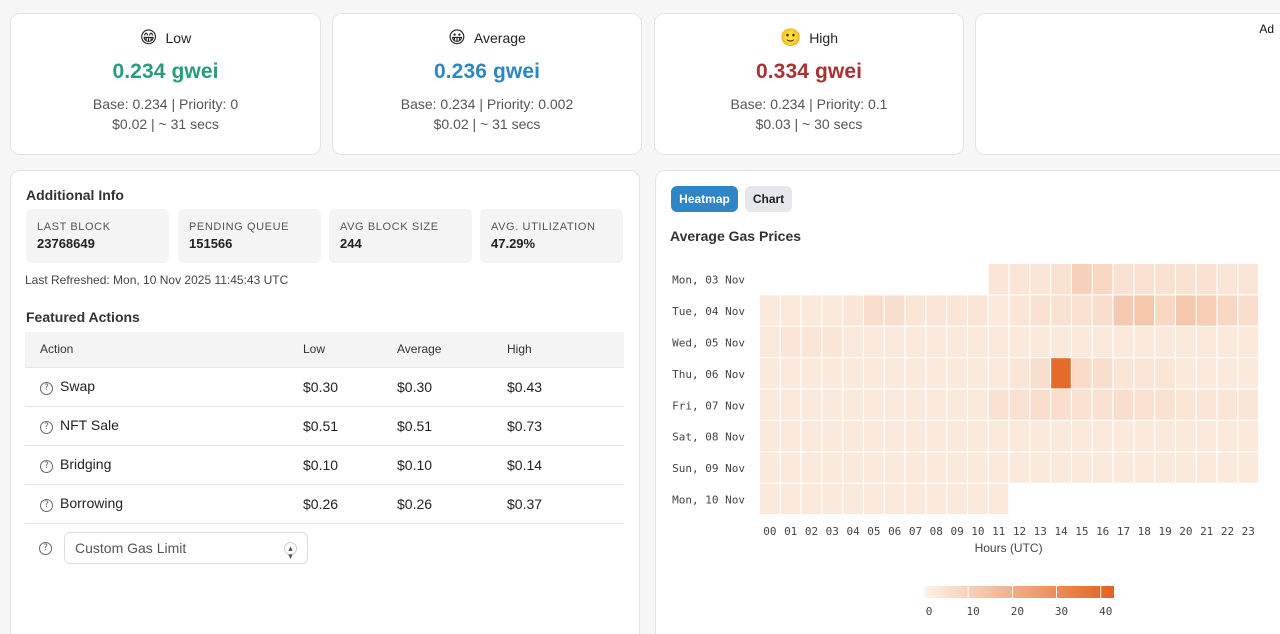 Image resolution: width=1280 pixels, height=634 pixels. What do you see at coordinates (1185, 531) in the screenshot?
I see `x-tick-label: 20` at bounding box center [1185, 531].